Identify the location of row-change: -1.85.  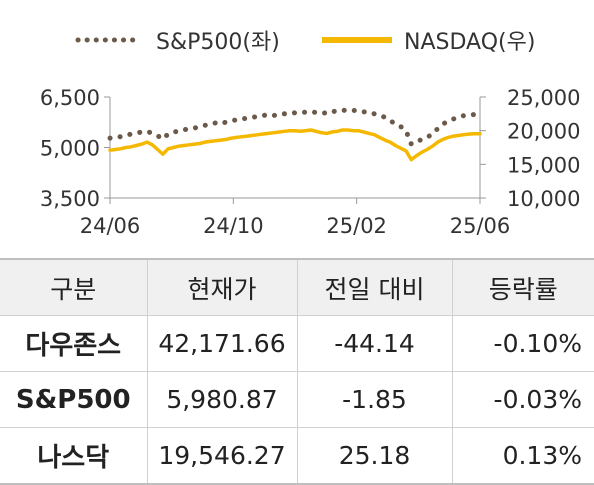
(374, 399).